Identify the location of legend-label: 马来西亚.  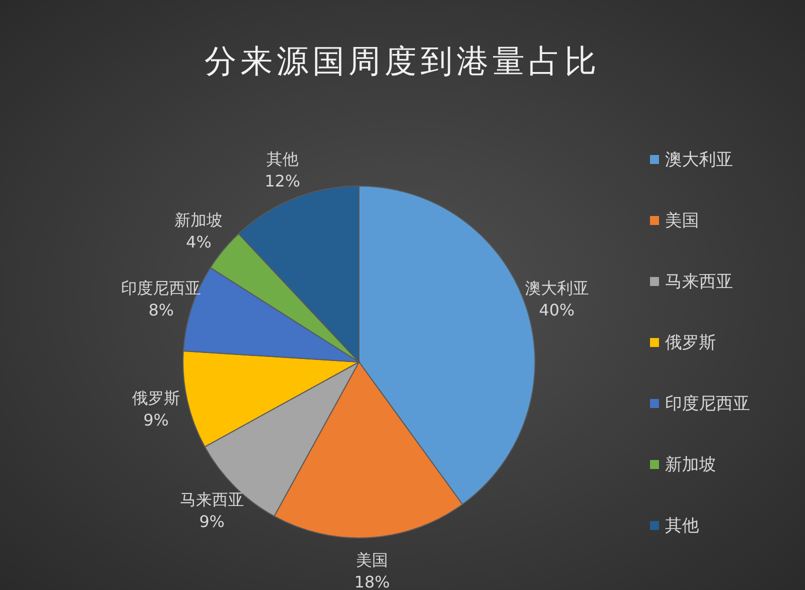
(699, 282).